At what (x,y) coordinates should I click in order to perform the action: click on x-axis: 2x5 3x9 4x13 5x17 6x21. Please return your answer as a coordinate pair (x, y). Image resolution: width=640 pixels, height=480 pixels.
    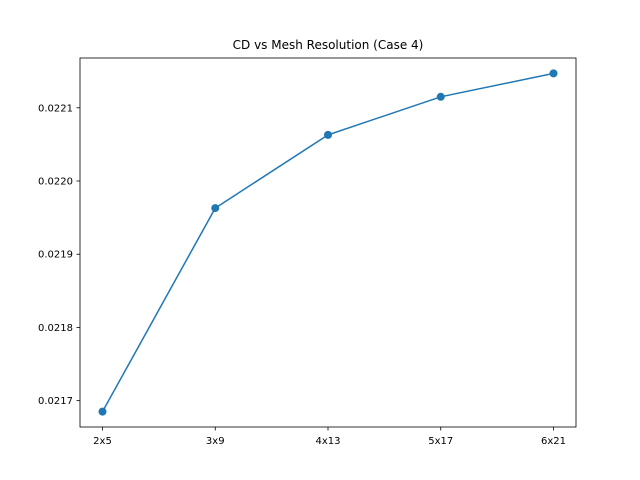
    Looking at the image, I should click on (329, 437).